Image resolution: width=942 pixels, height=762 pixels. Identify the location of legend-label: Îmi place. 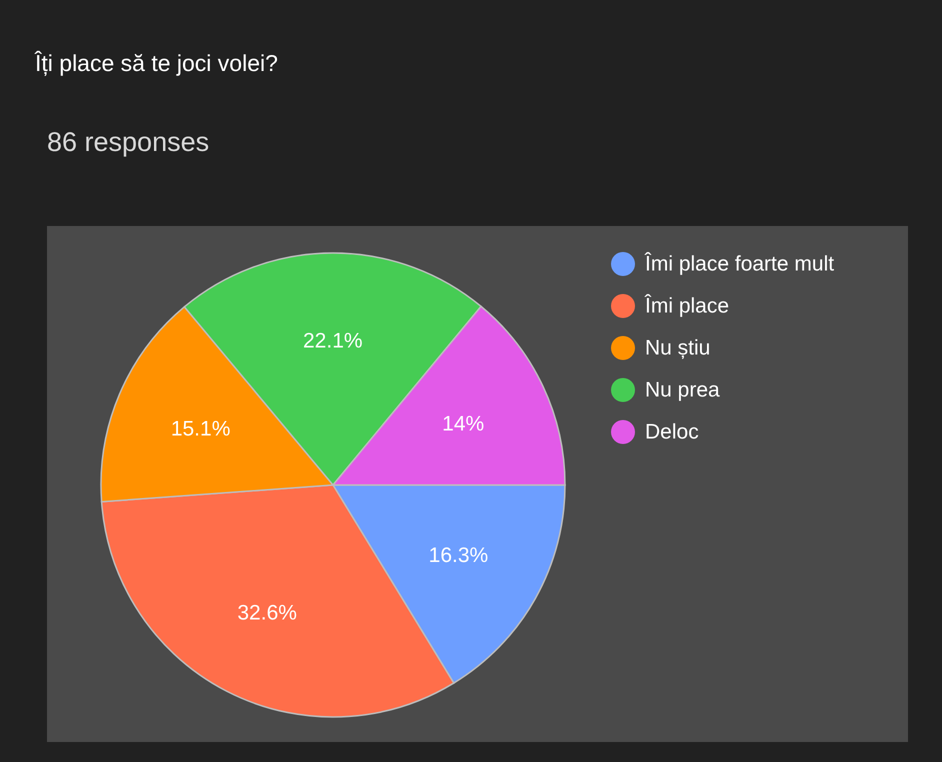
(687, 306).